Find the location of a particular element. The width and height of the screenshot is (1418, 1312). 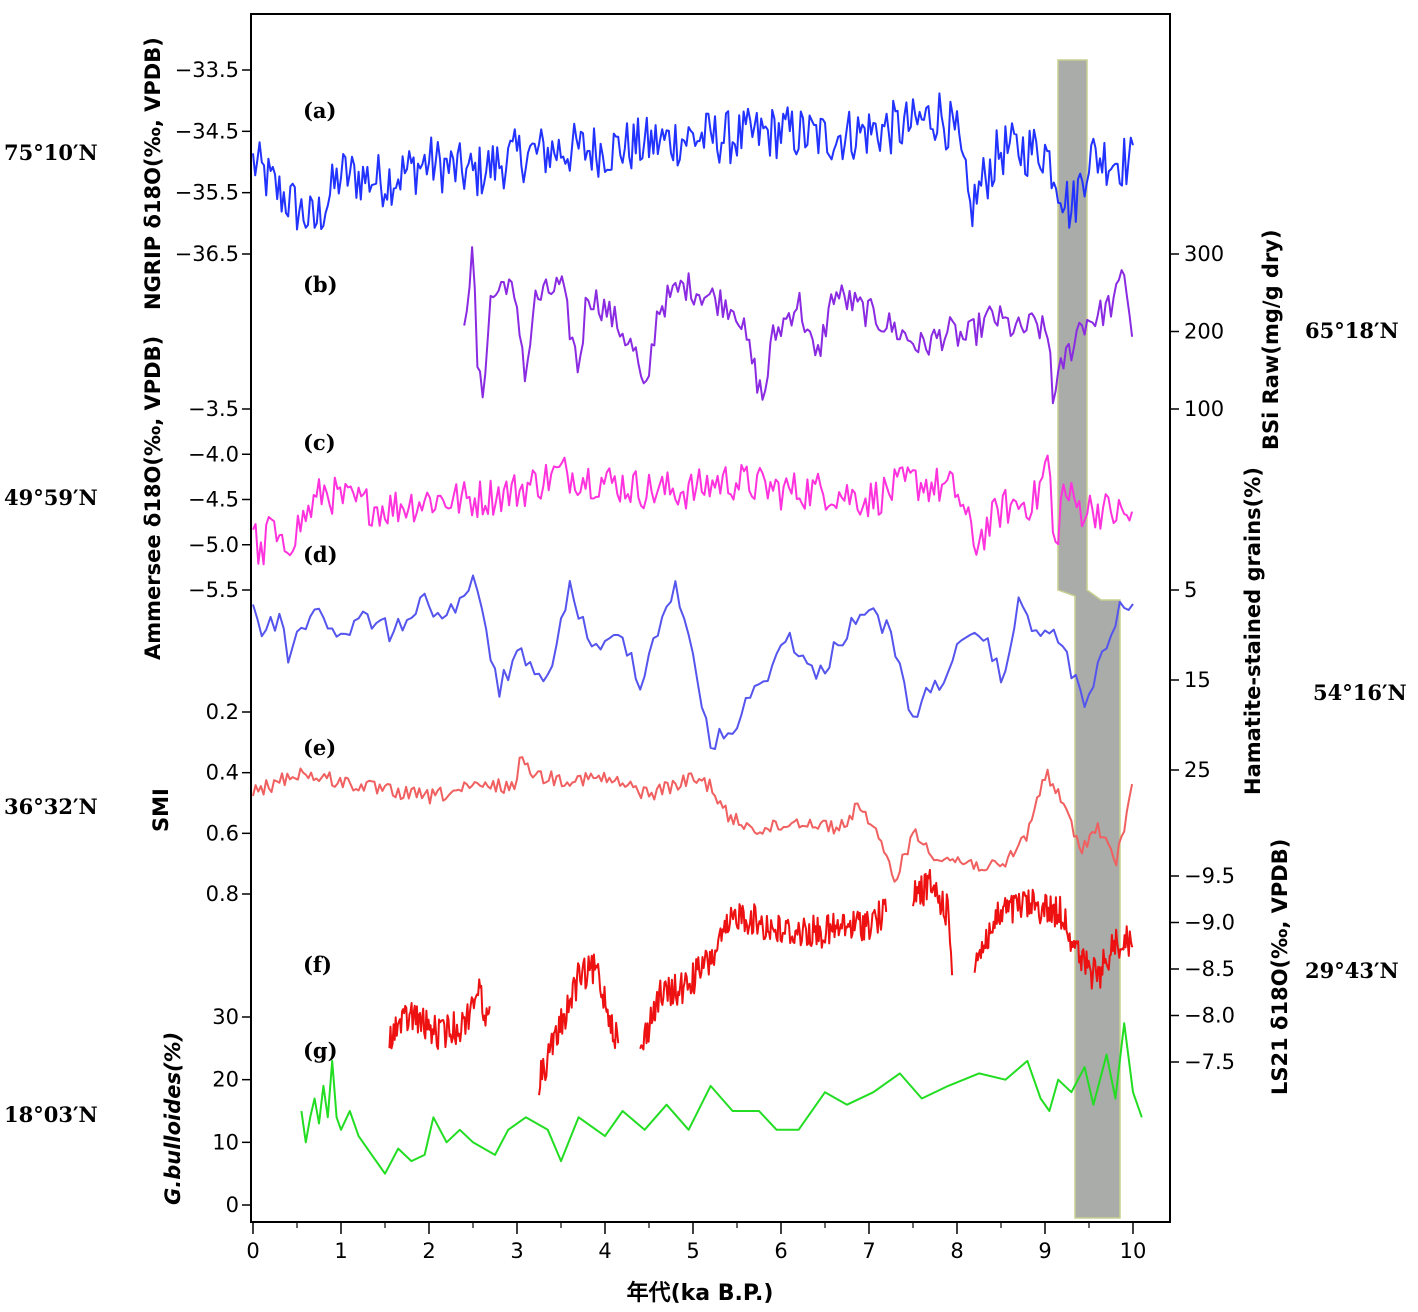

series-a-ytick-label: −35.5 is located at coordinates (207, 193).